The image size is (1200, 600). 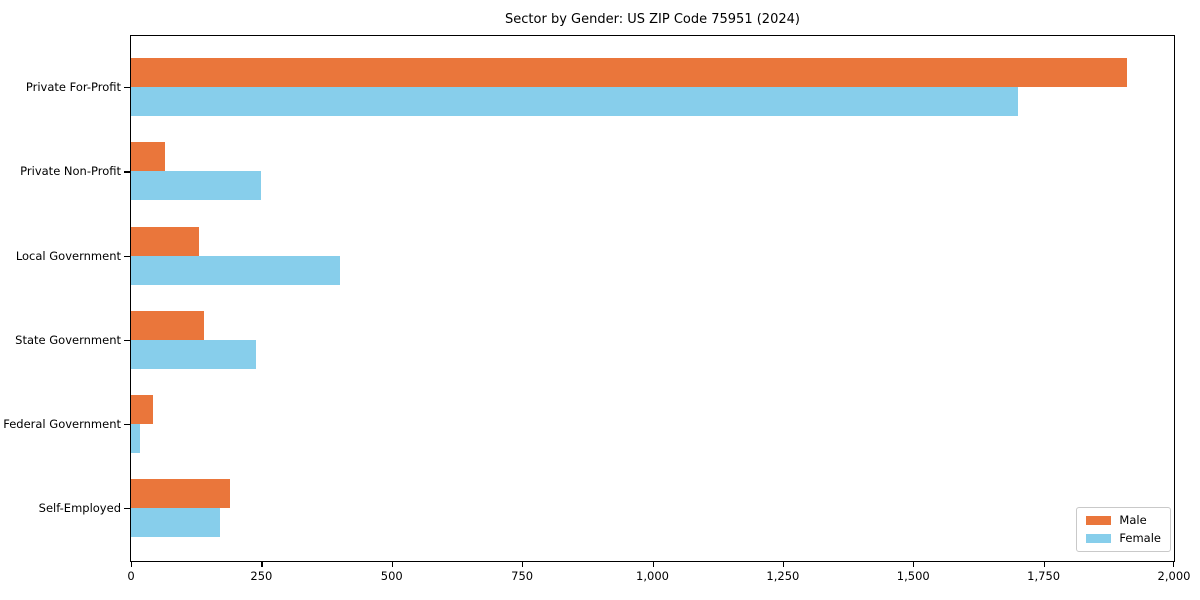 What do you see at coordinates (68, 339) in the screenshot?
I see `category-label: State Government` at bounding box center [68, 339].